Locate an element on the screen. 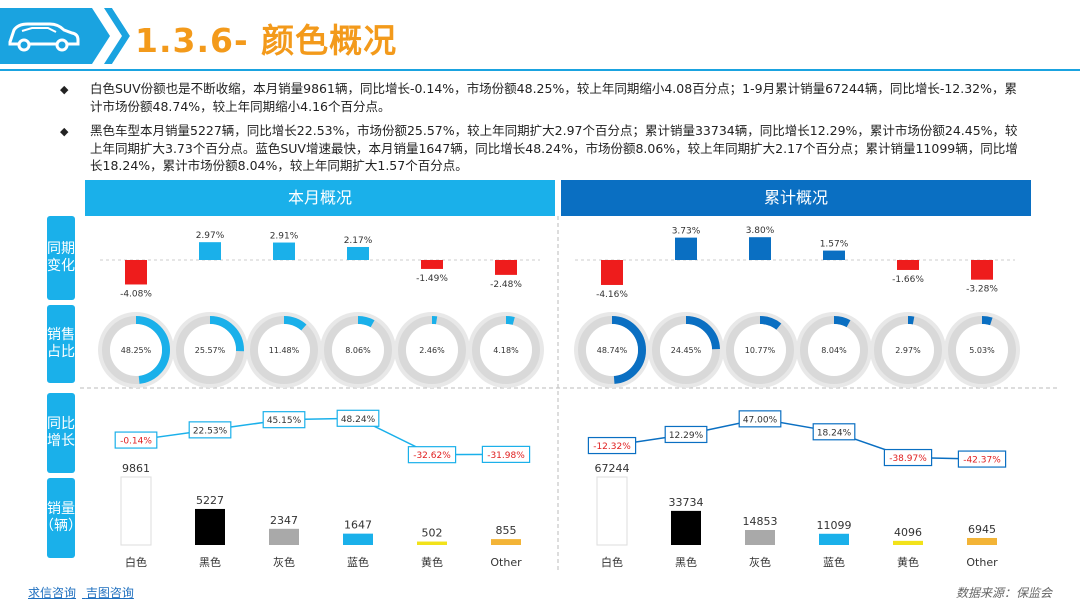 This screenshot has height=607, width=1080. share-change-label: -1.66% is located at coordinates (908, 280).